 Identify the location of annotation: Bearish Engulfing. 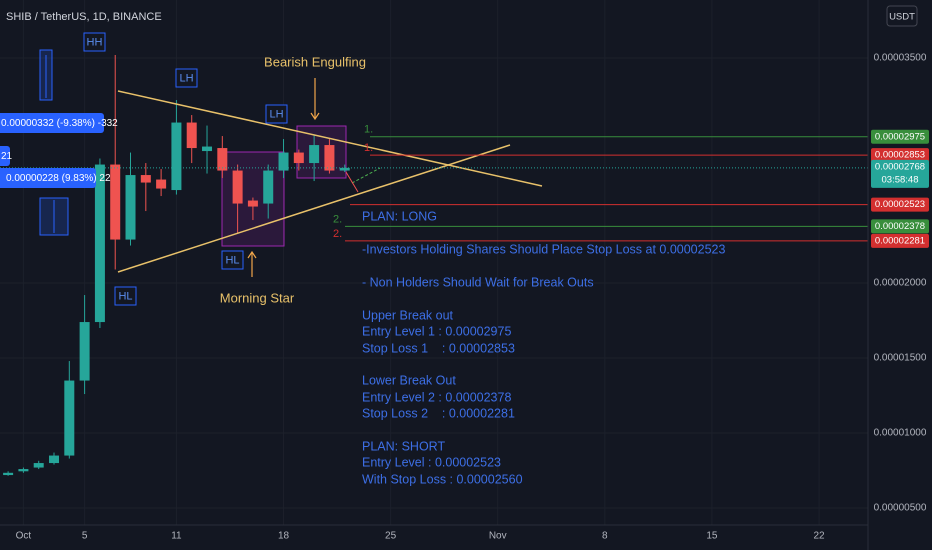
(315, 61).